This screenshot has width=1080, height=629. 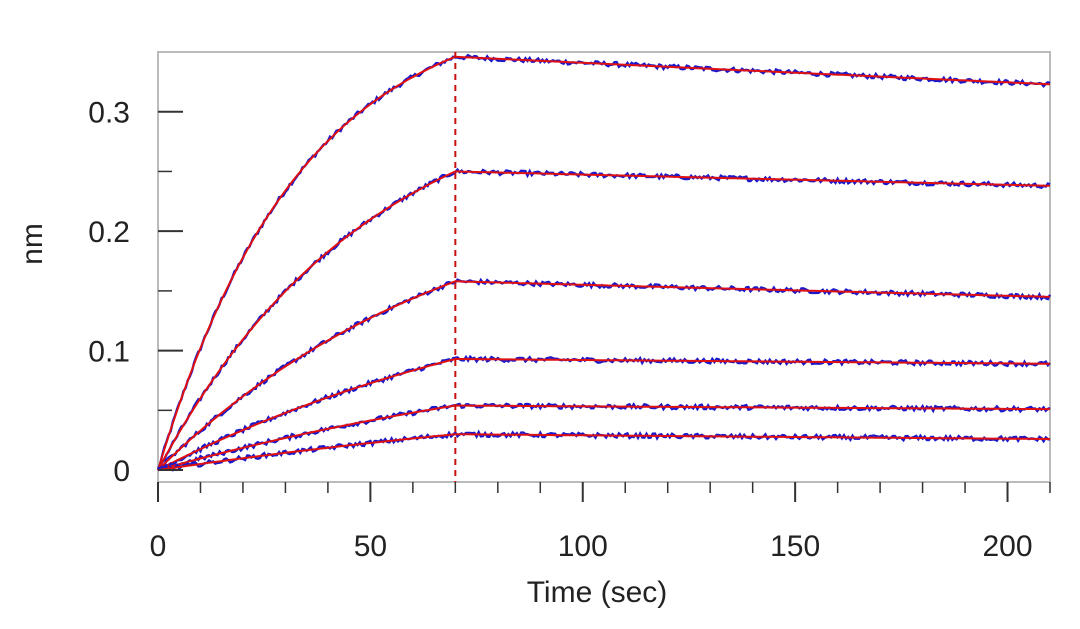 What do you see at coordinates (121, 471) in the screenshot?
I see `y-tick-label: 0` at bounding box center [121, 471].